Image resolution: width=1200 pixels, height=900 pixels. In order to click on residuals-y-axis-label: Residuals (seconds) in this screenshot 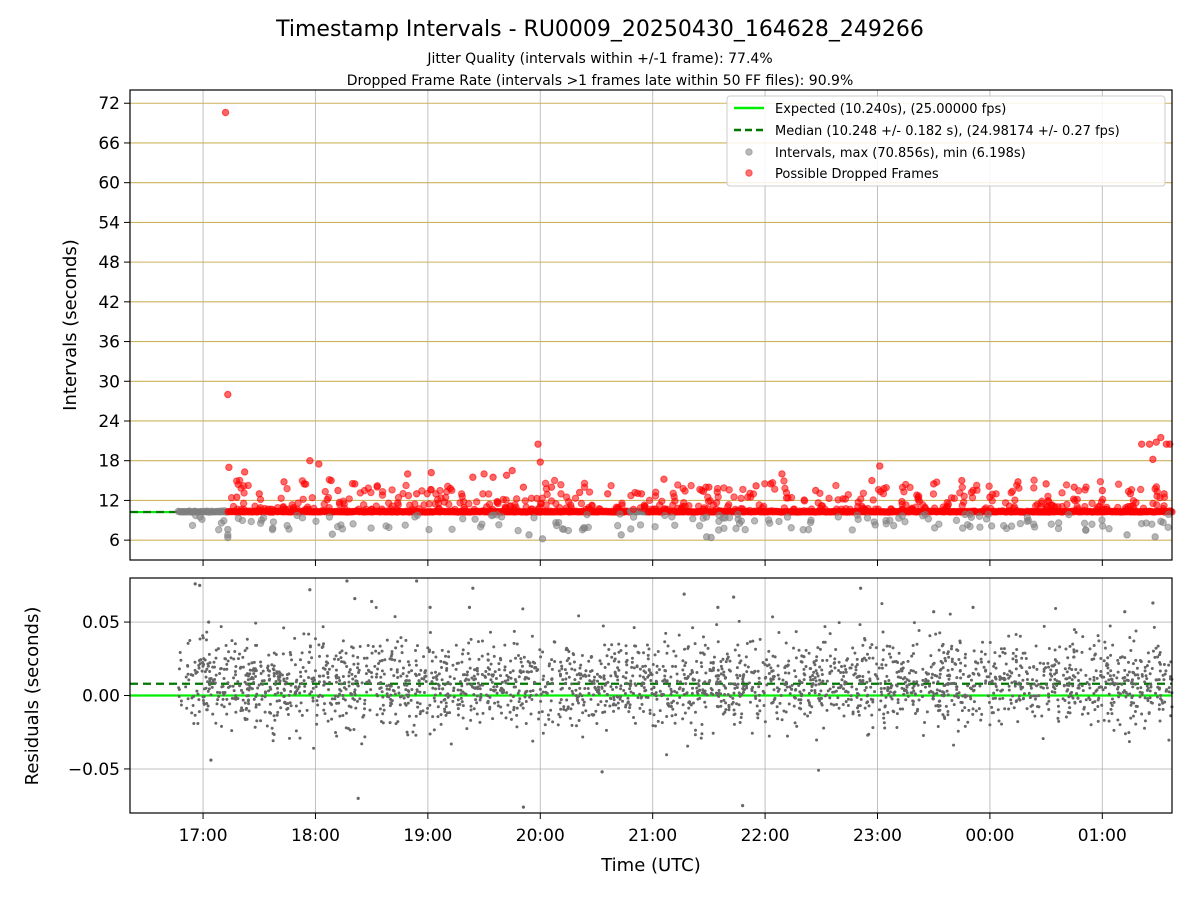, I will do `click(32, 696)`.